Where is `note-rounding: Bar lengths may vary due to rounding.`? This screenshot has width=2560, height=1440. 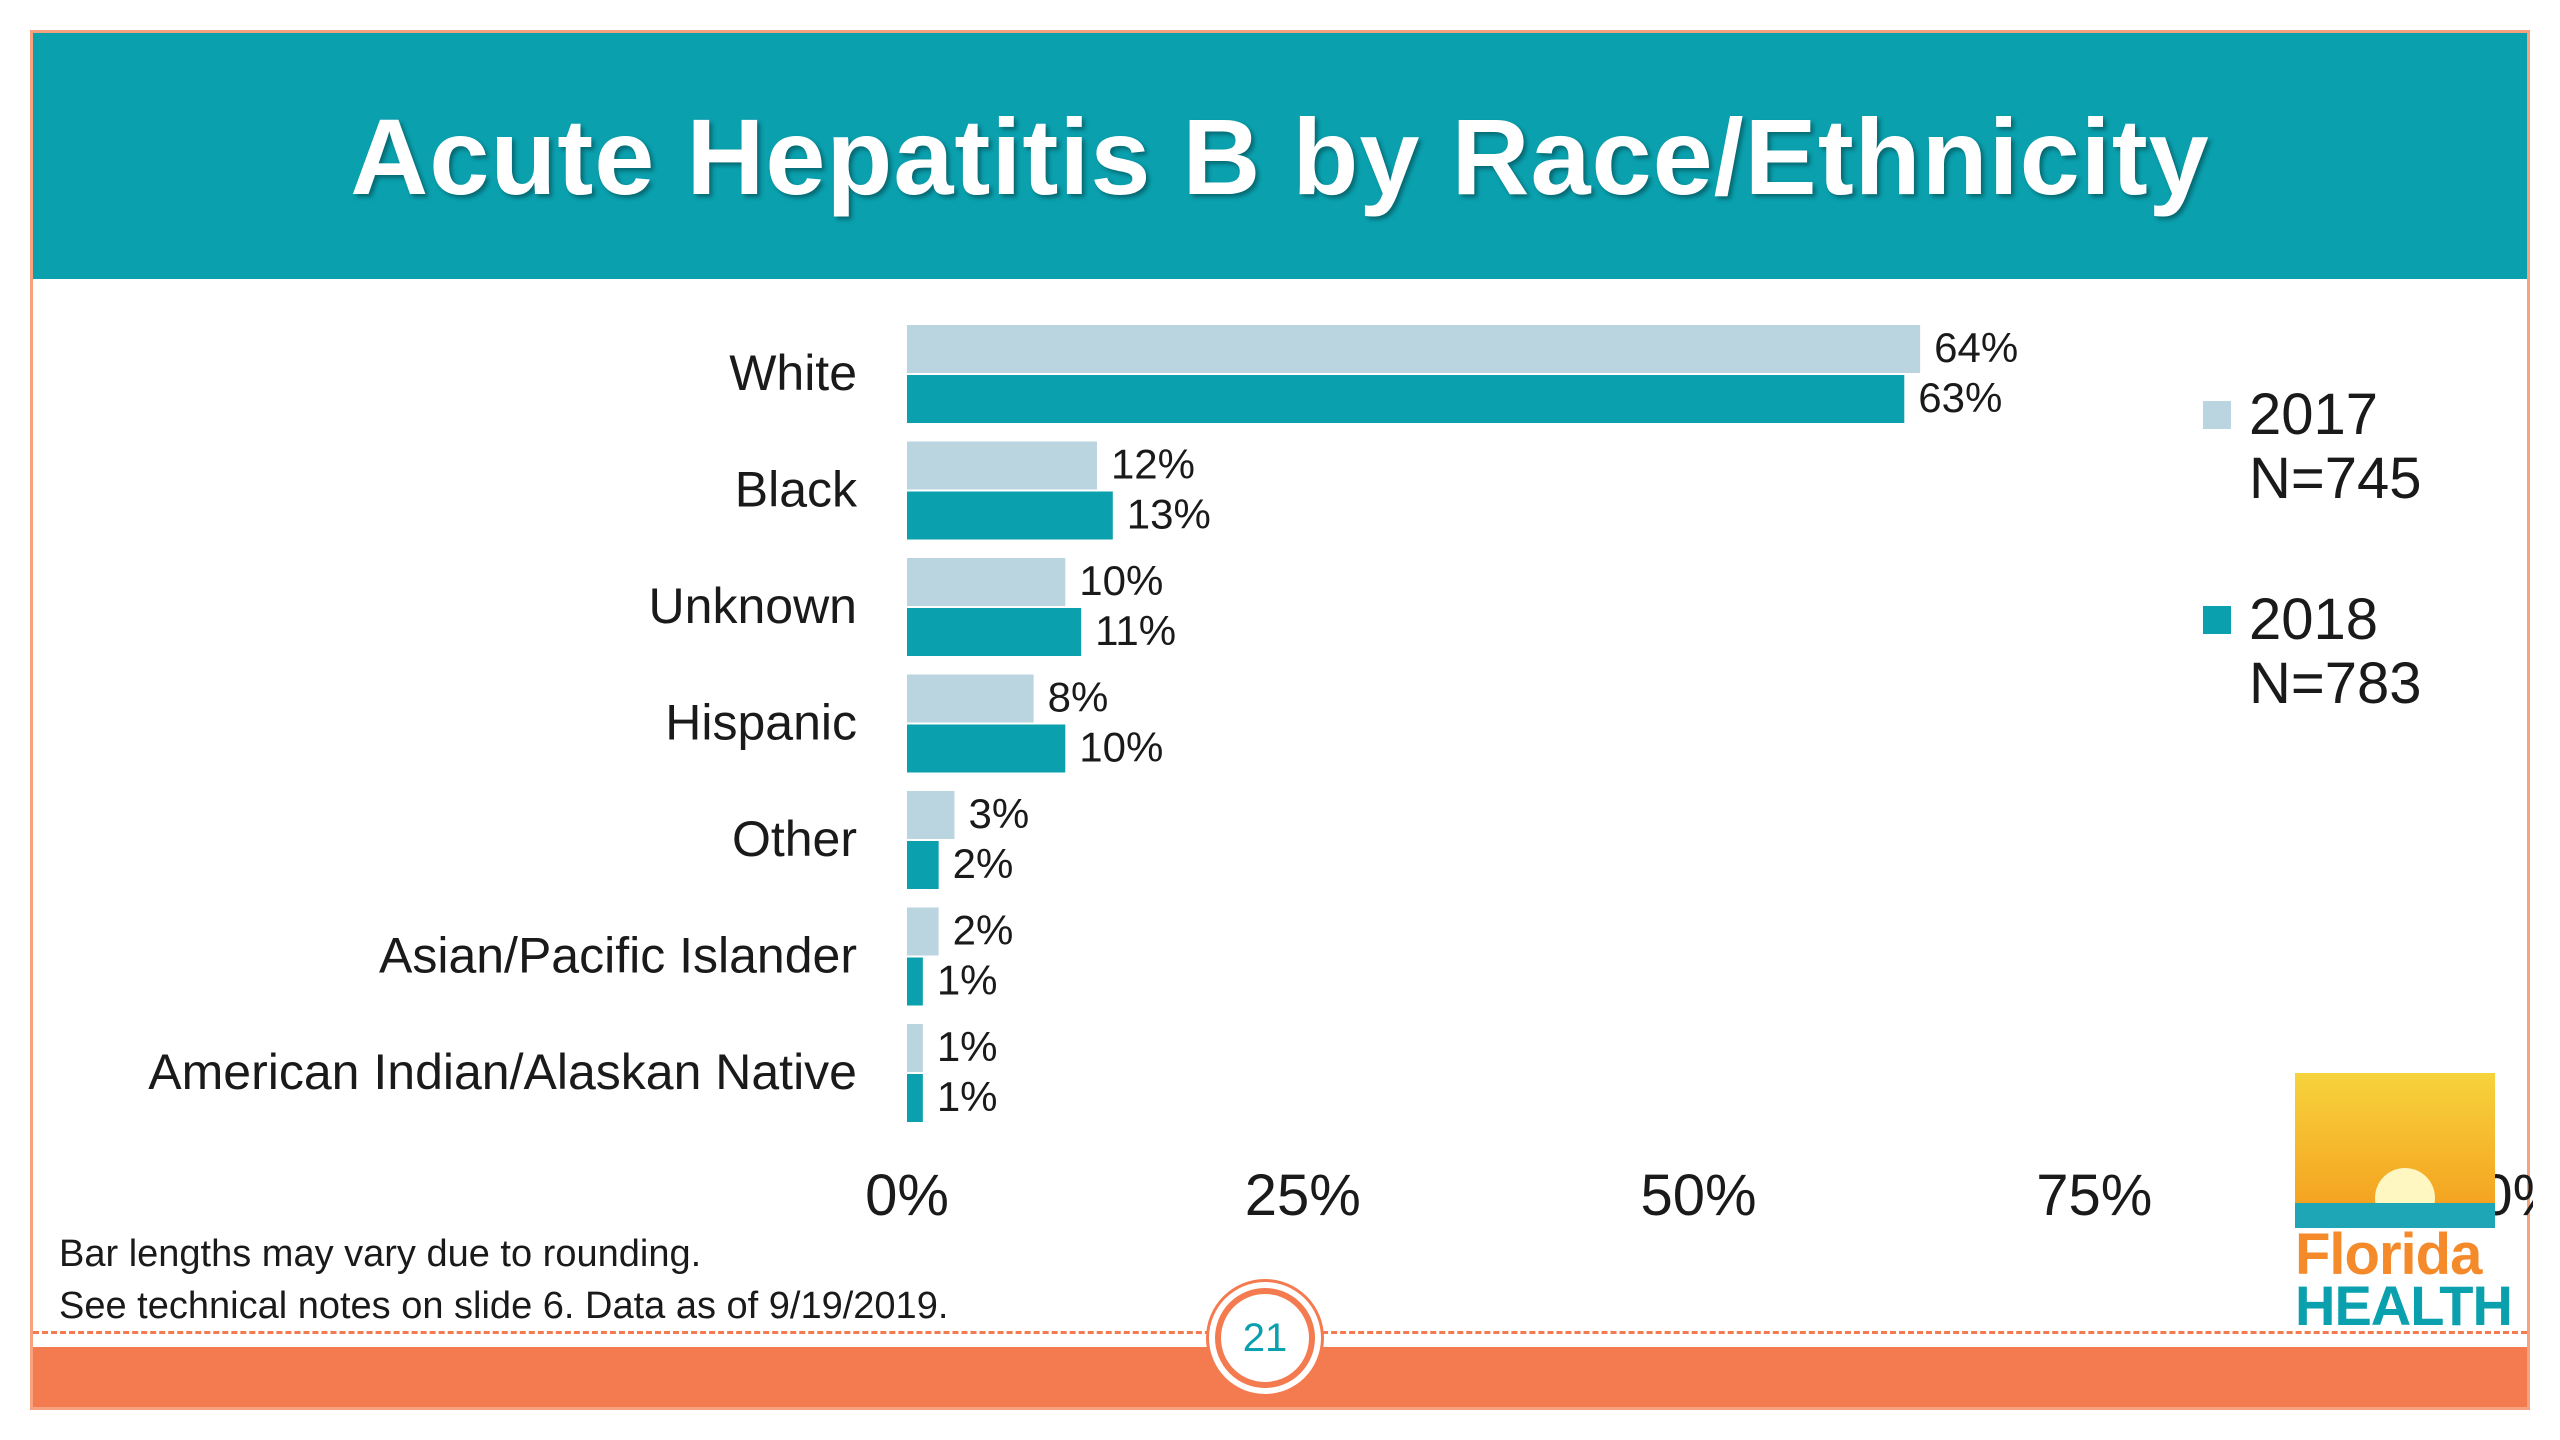
note-rounding: Bar lengths may vary due to rounding. is located at coordinates (380, 1254).